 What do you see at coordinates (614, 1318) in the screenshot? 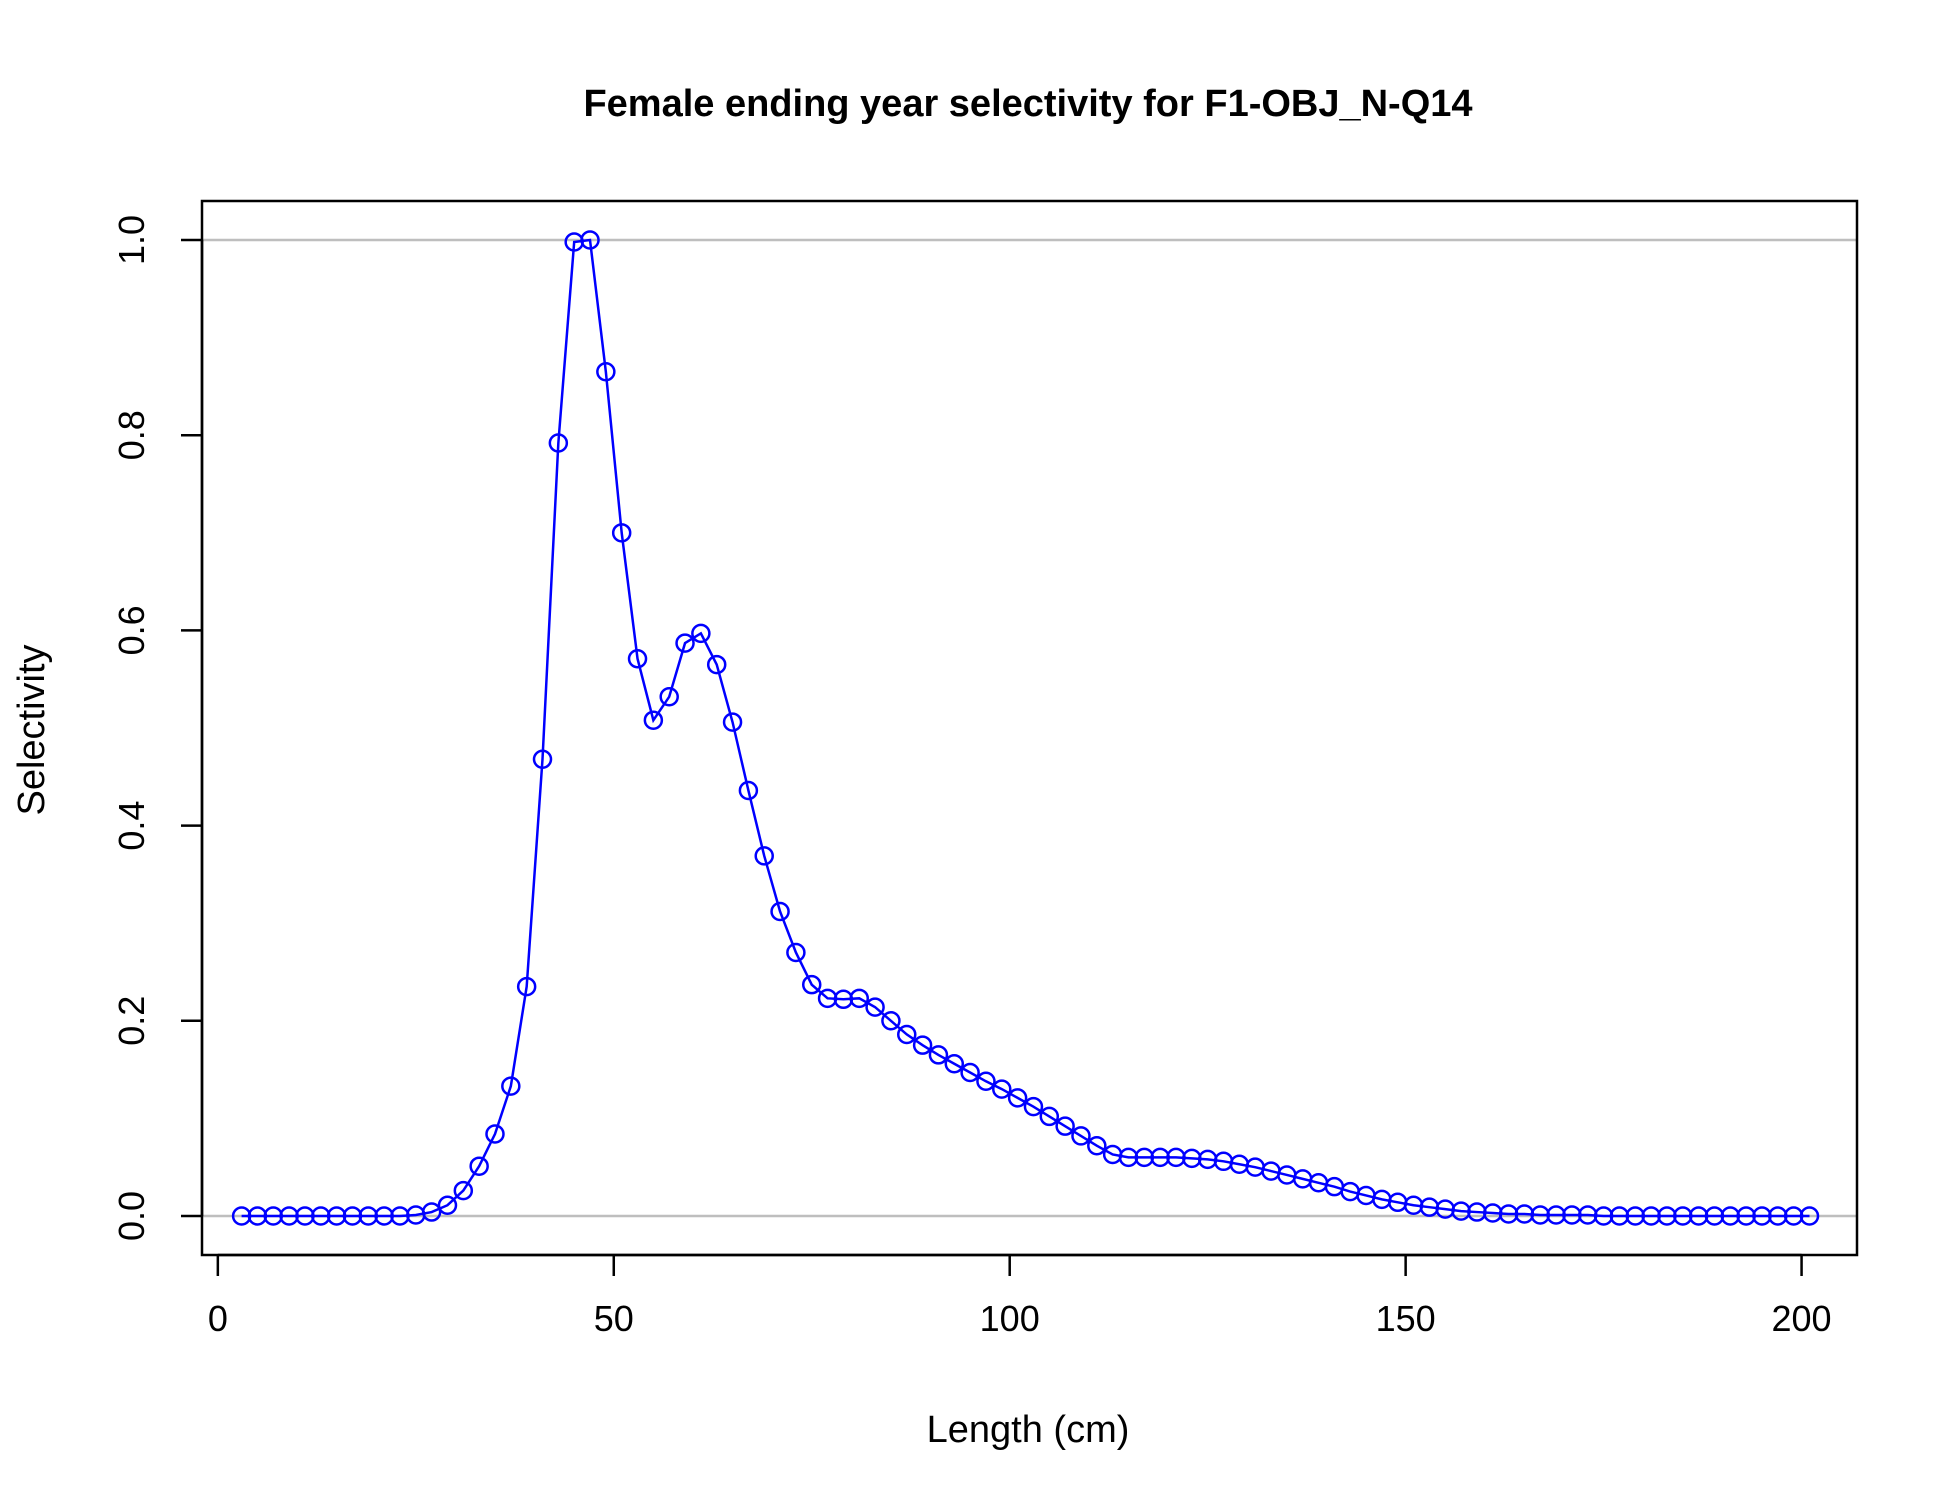
I see `x-tick-label: 50` at bounding box center [614, 1318].